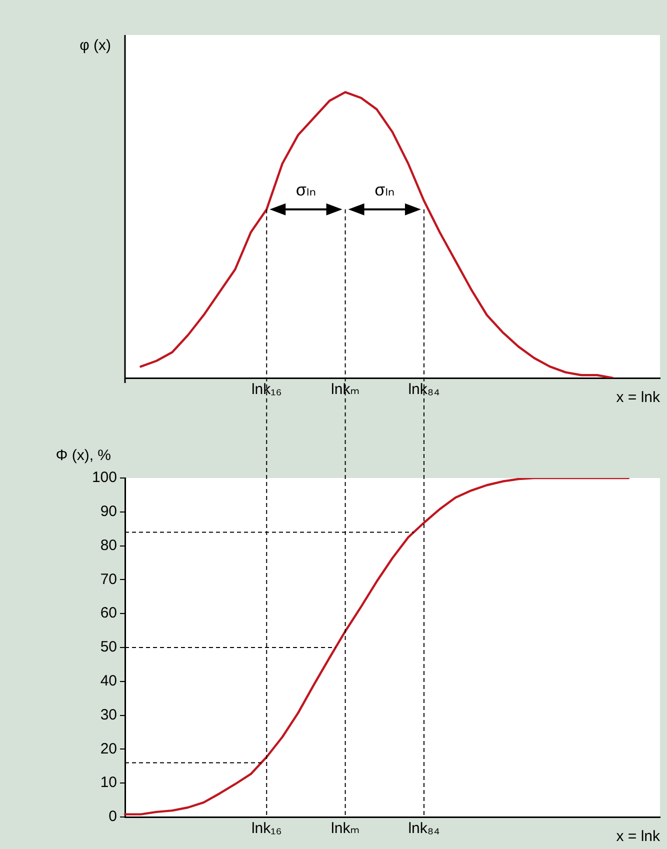 This screenshot has width=667, height=849. I want to click on y-tick-label: 90, so click(108, 511).